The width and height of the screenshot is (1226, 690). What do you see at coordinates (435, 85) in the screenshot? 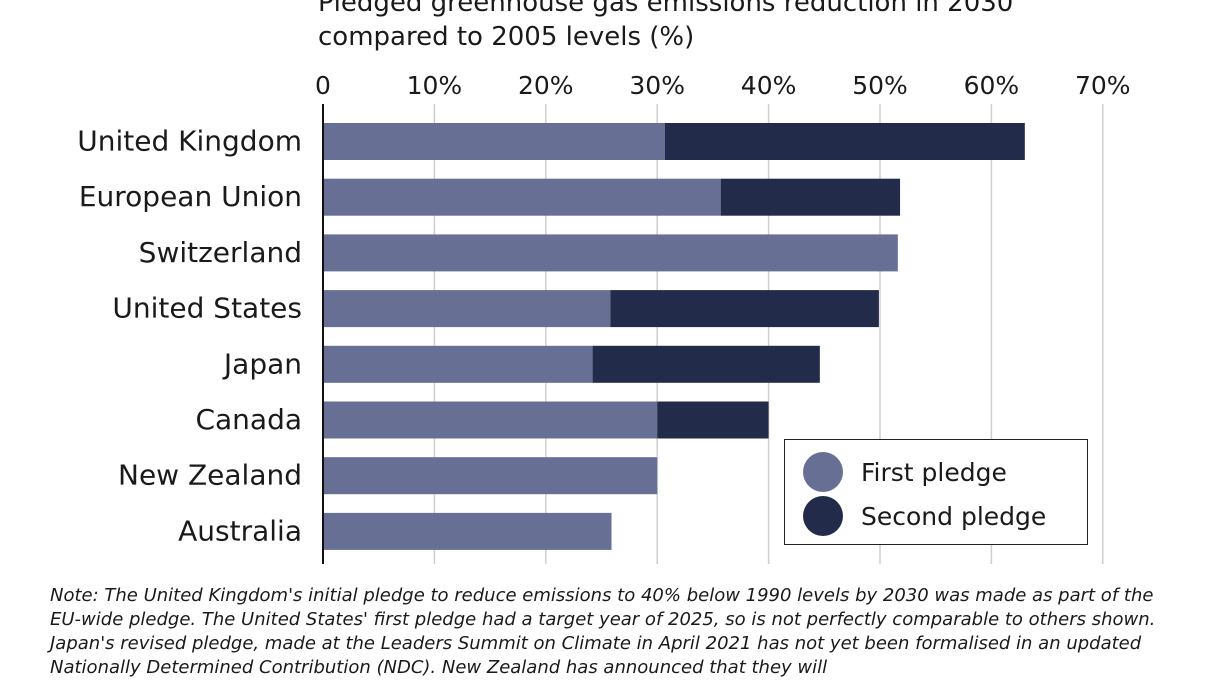
I see `x-tick-label: 10%` at bounding box center [435, 85].